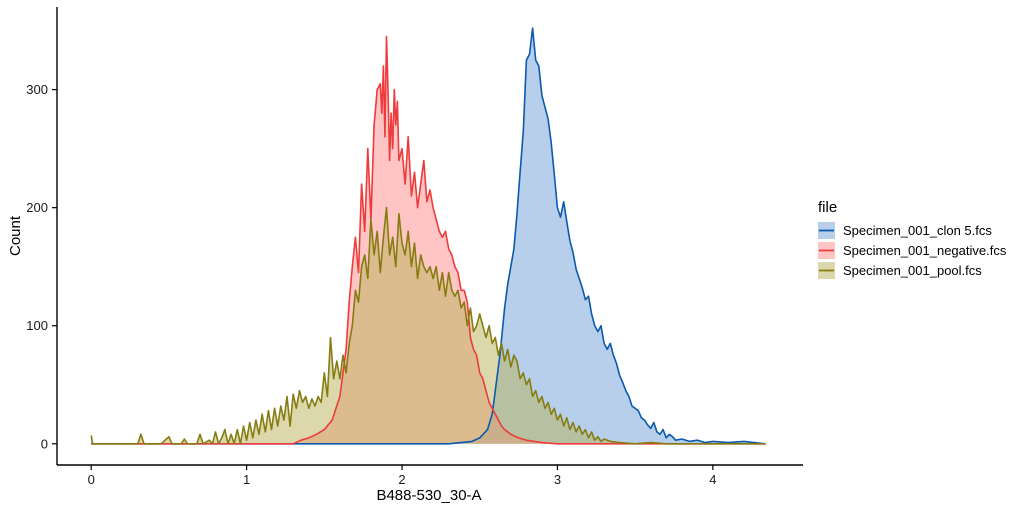  Describe the element at coordinates (557, 479) in the screenshot. I see `x-tick-label: 3` at that location.